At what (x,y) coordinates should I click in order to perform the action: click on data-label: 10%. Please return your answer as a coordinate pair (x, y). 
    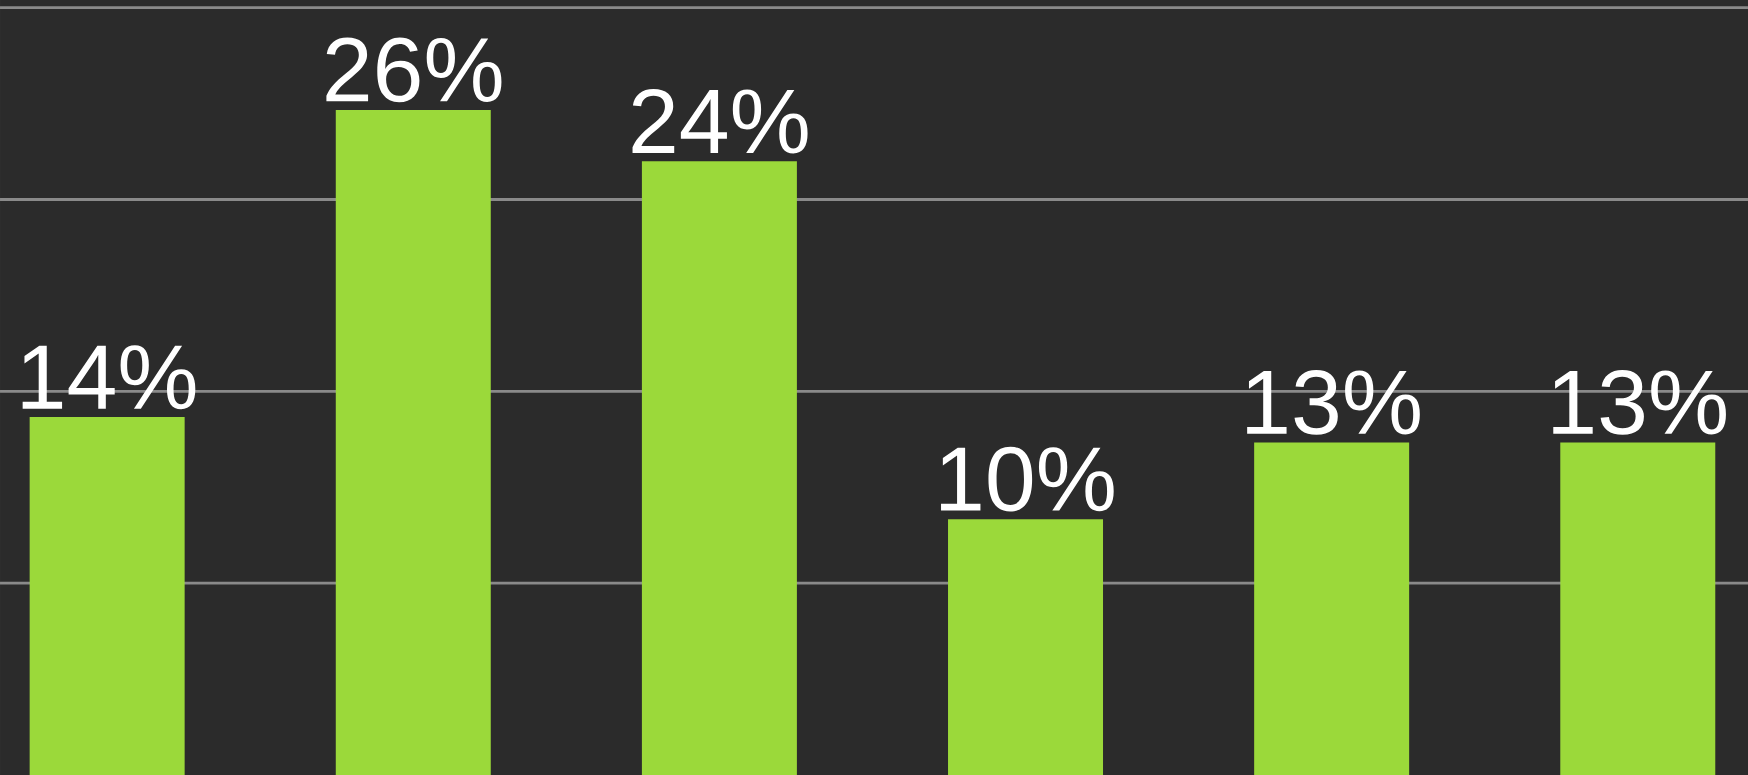
    Looking at the image, I should click on (1027, 479).